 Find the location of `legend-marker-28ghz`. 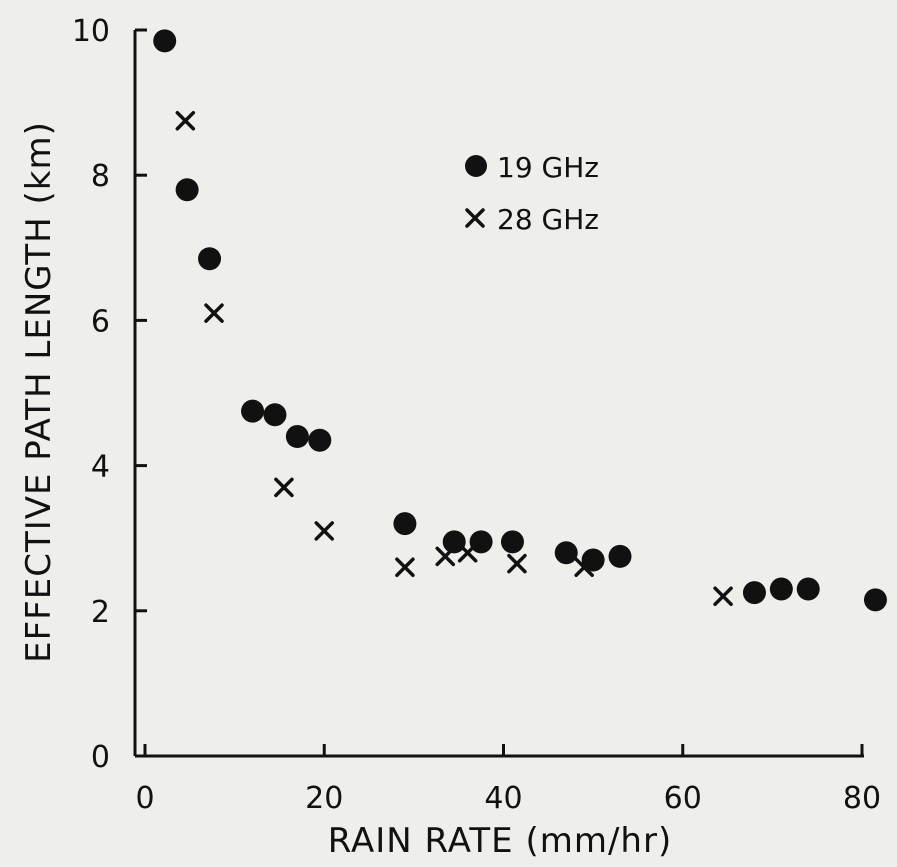

legend-marker-28ghz is located at coordinates (475, 218).